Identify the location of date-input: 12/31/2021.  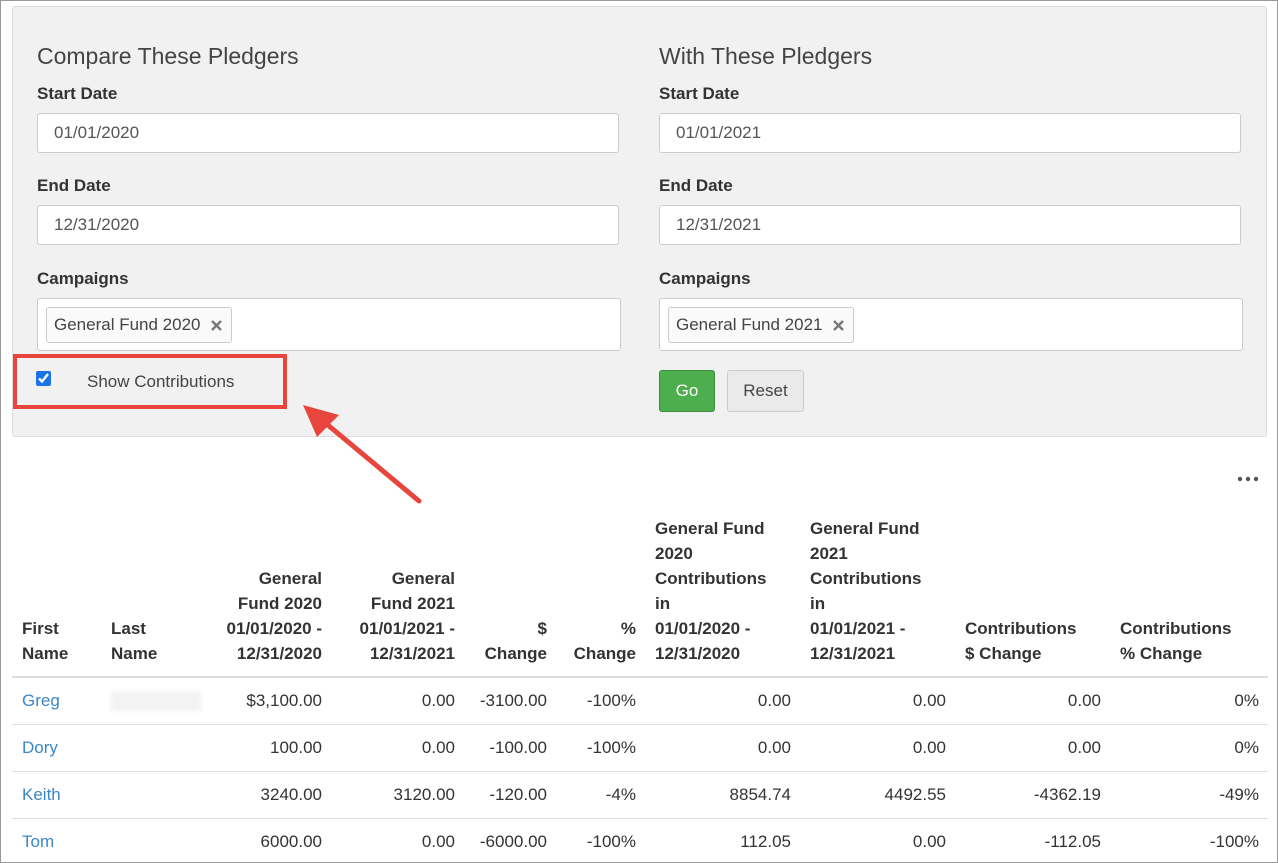
(950, 225).